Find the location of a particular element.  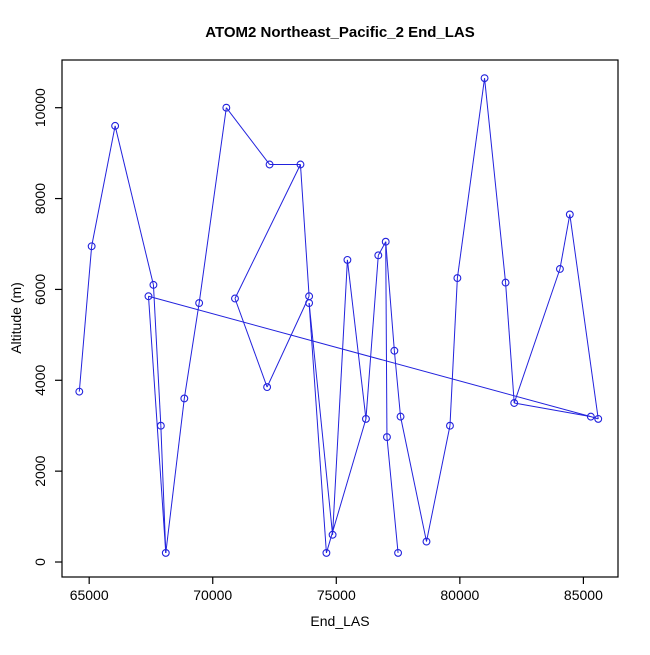

y-tick-label: 4000 is located at coordinates (40, 380).